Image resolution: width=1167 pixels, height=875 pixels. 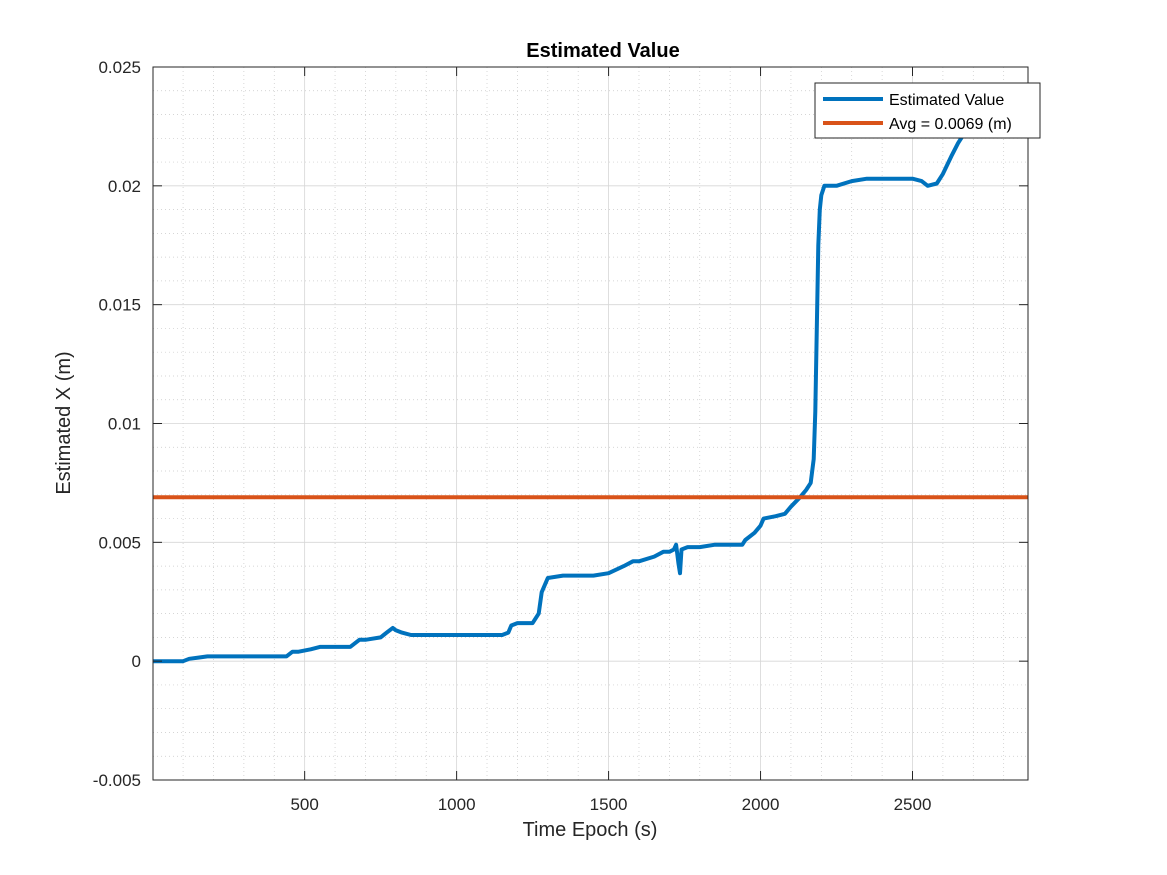 I want to click on y-tick-label: 0.01, so click(x=124, y=424).